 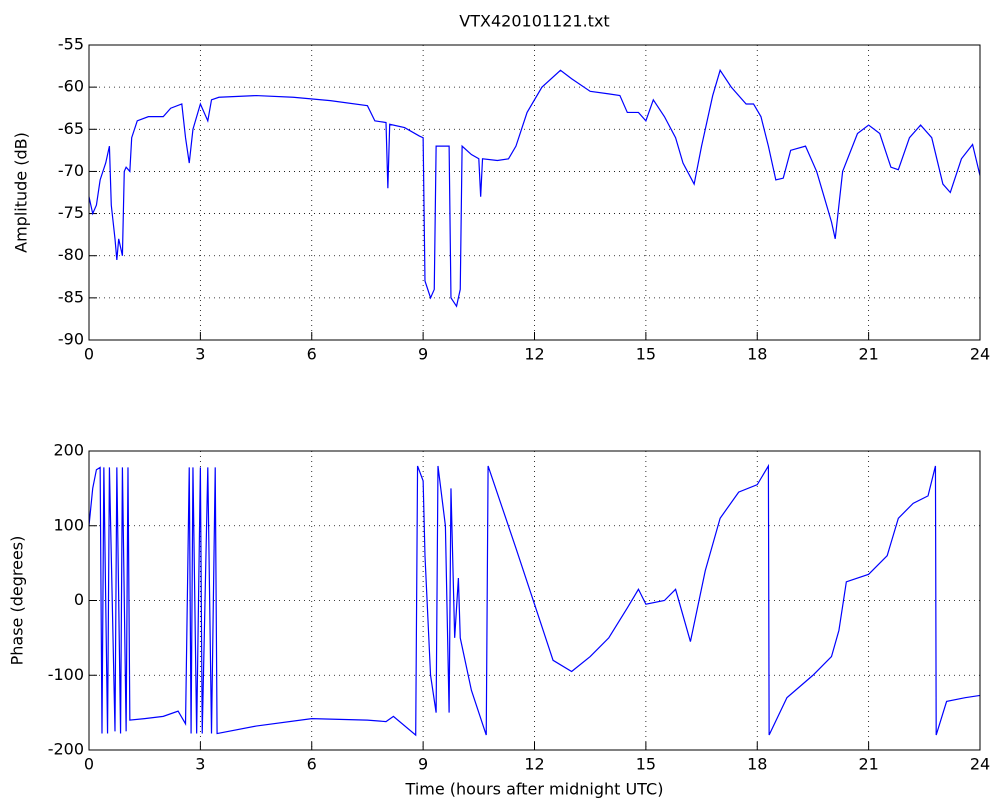 I want to click on y-axis-label: Amplitude (dB), so click(x=21, y=192).